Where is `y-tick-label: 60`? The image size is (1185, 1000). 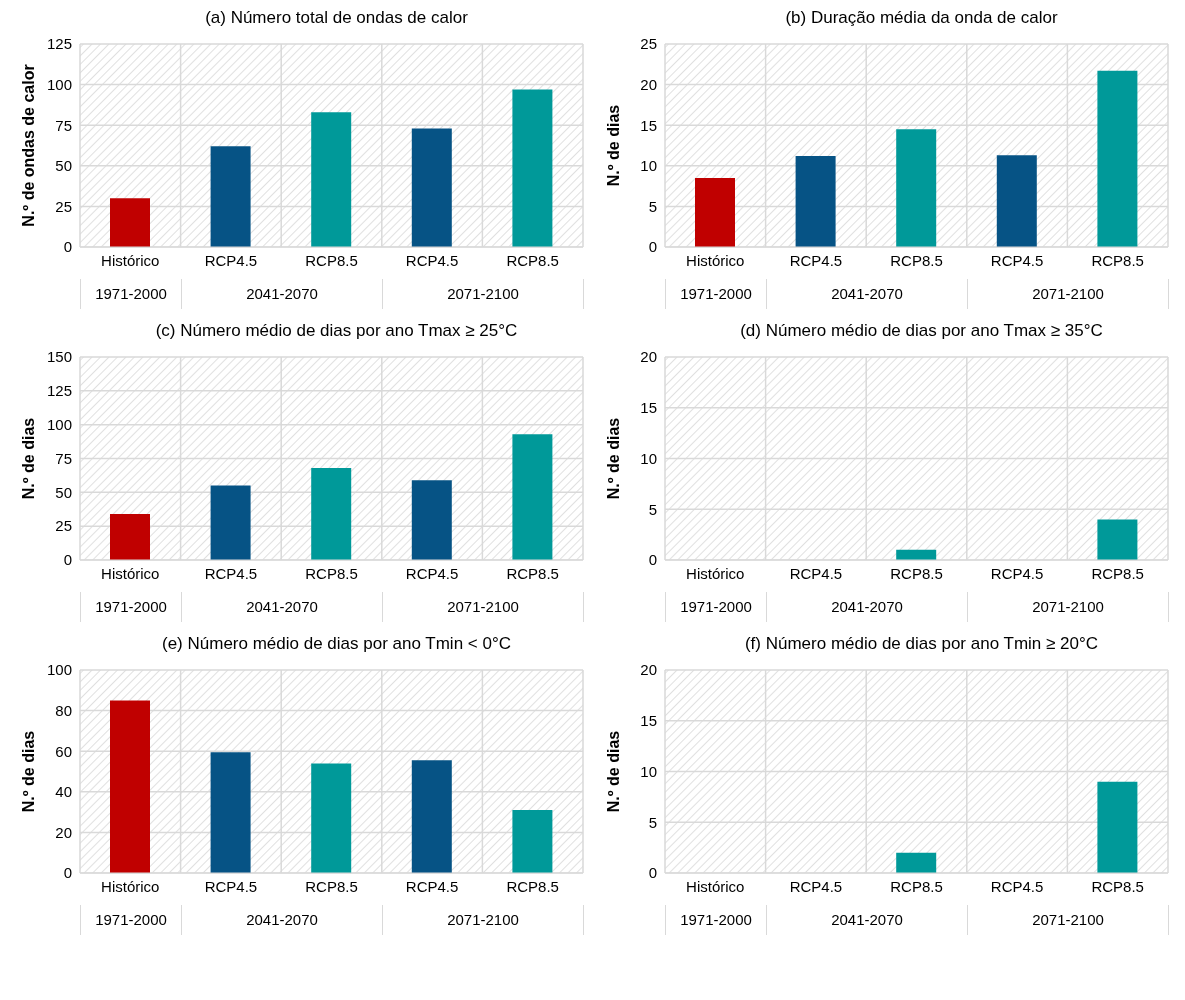
y-tick-label: 60 is located at coordinates (63, 751).